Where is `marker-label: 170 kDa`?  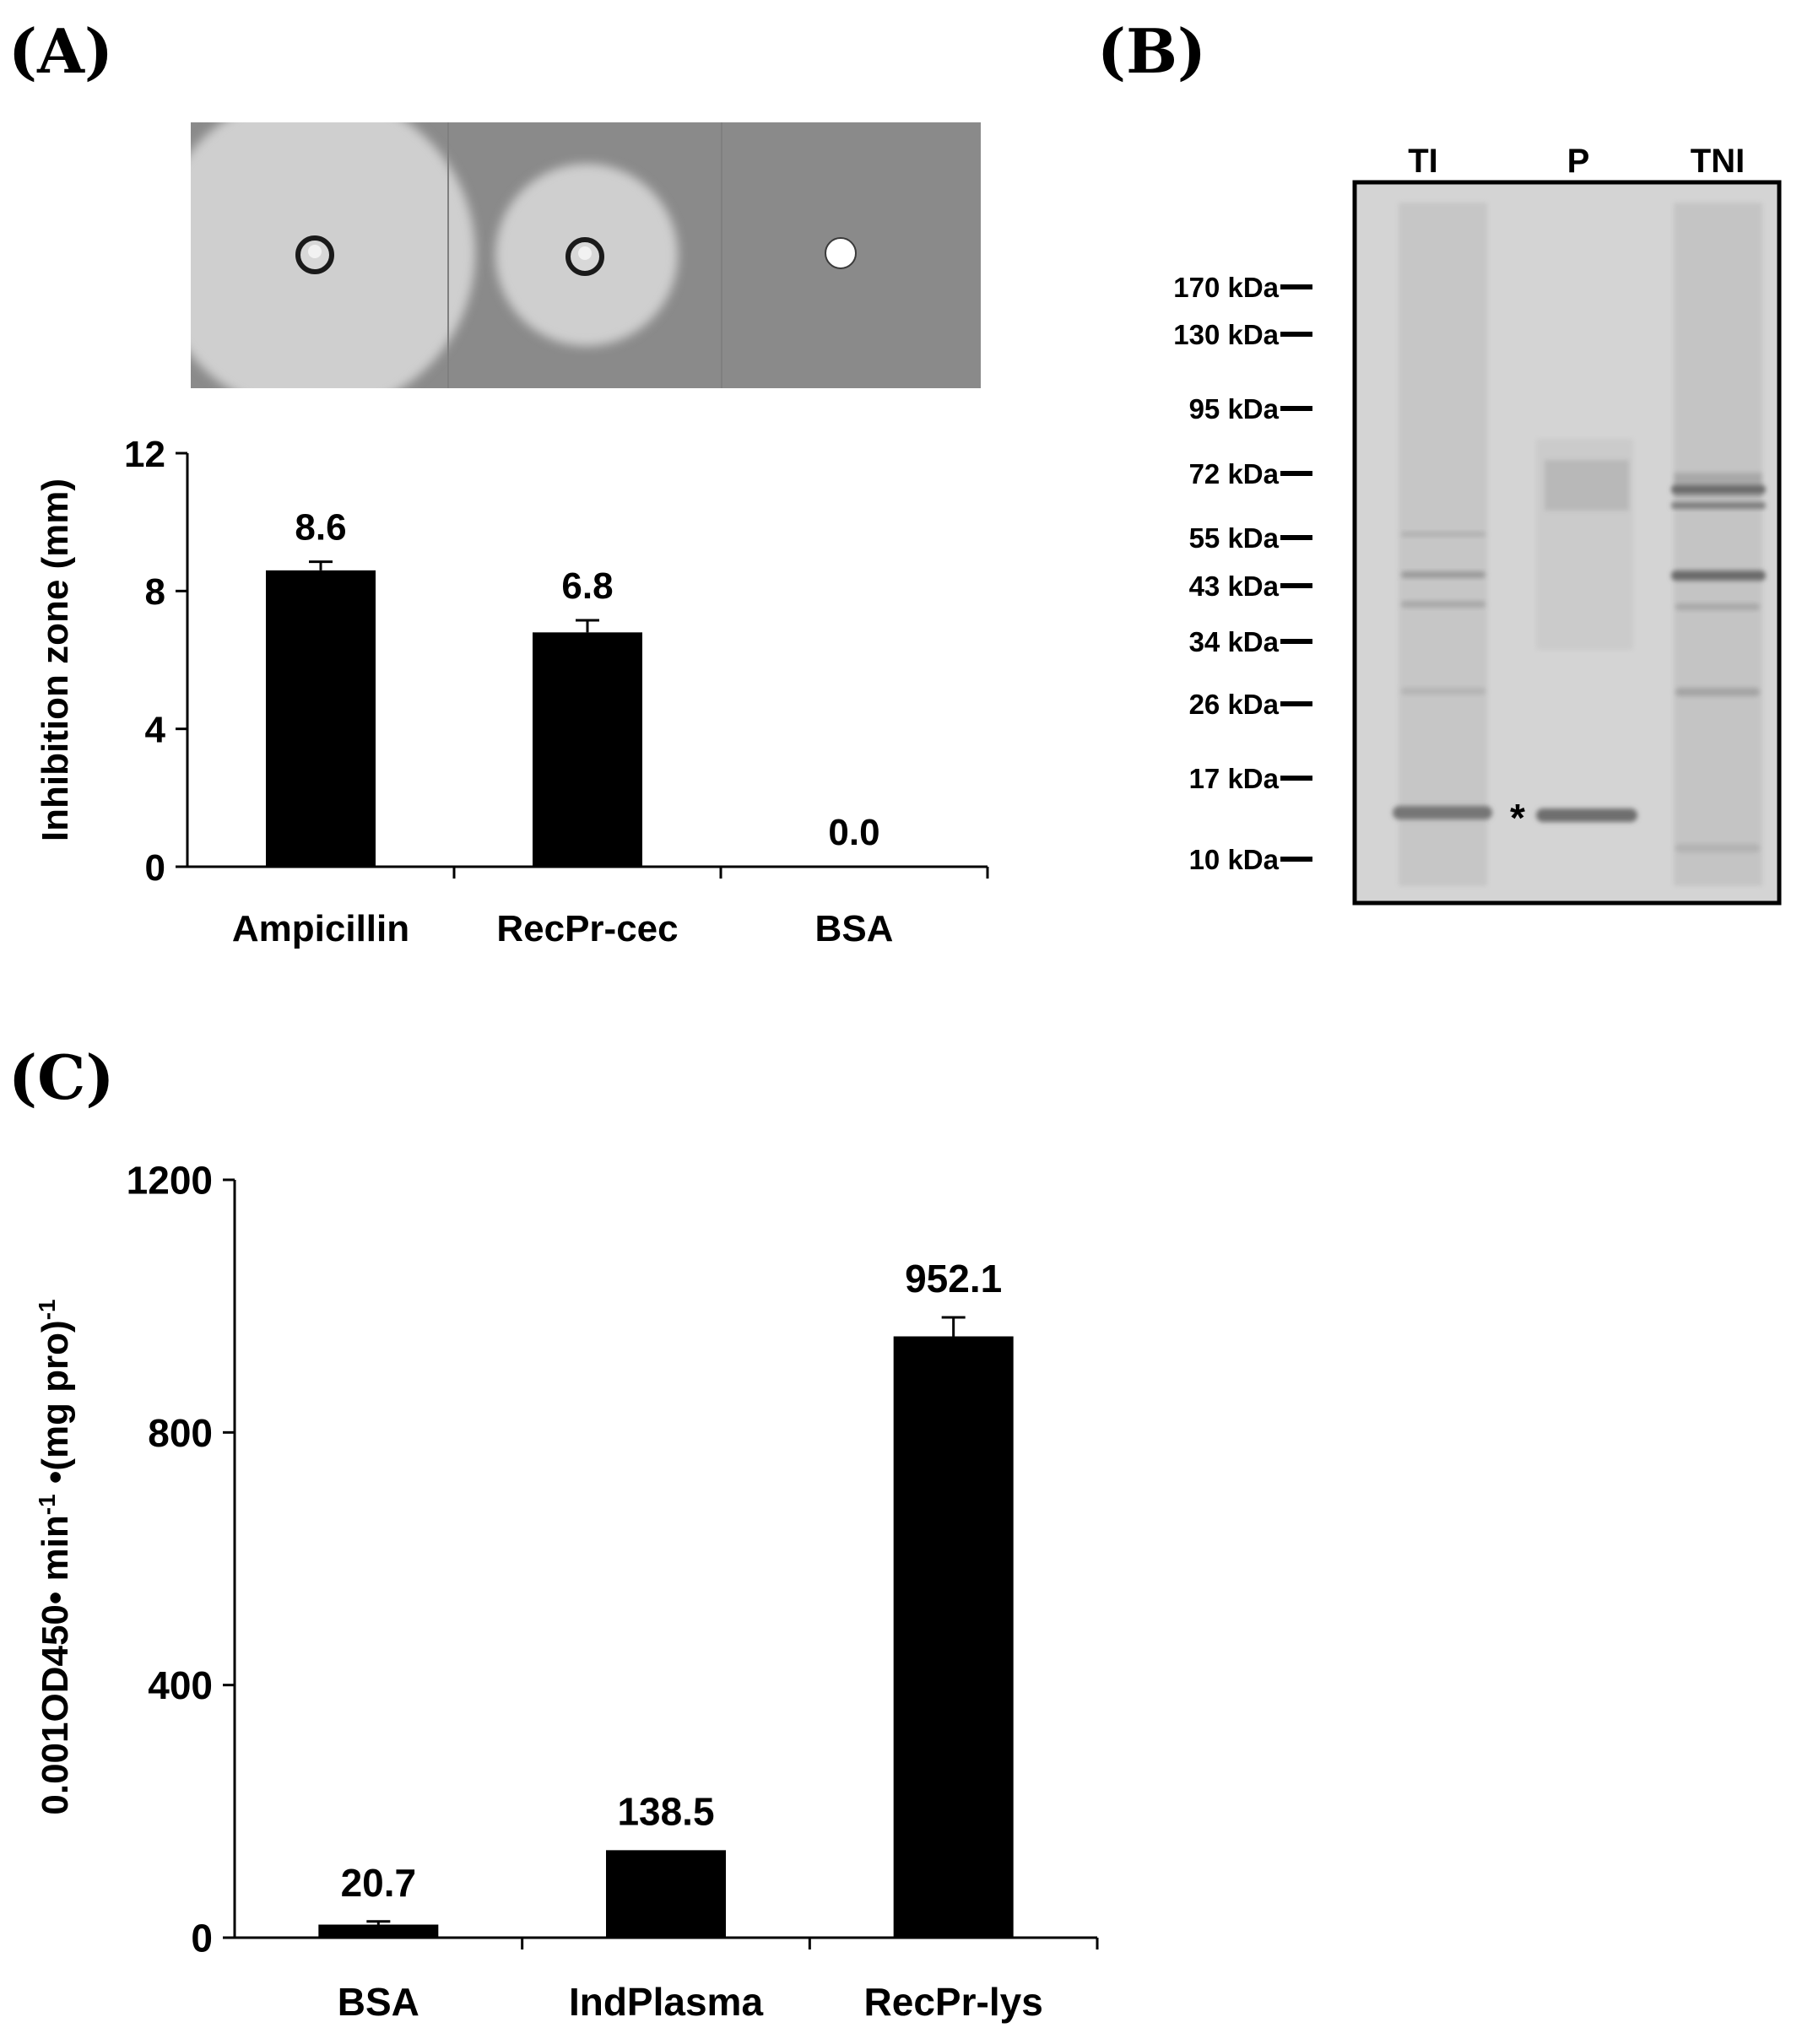 marker-label: 170 kDa is located at coordinates (1226, 287).